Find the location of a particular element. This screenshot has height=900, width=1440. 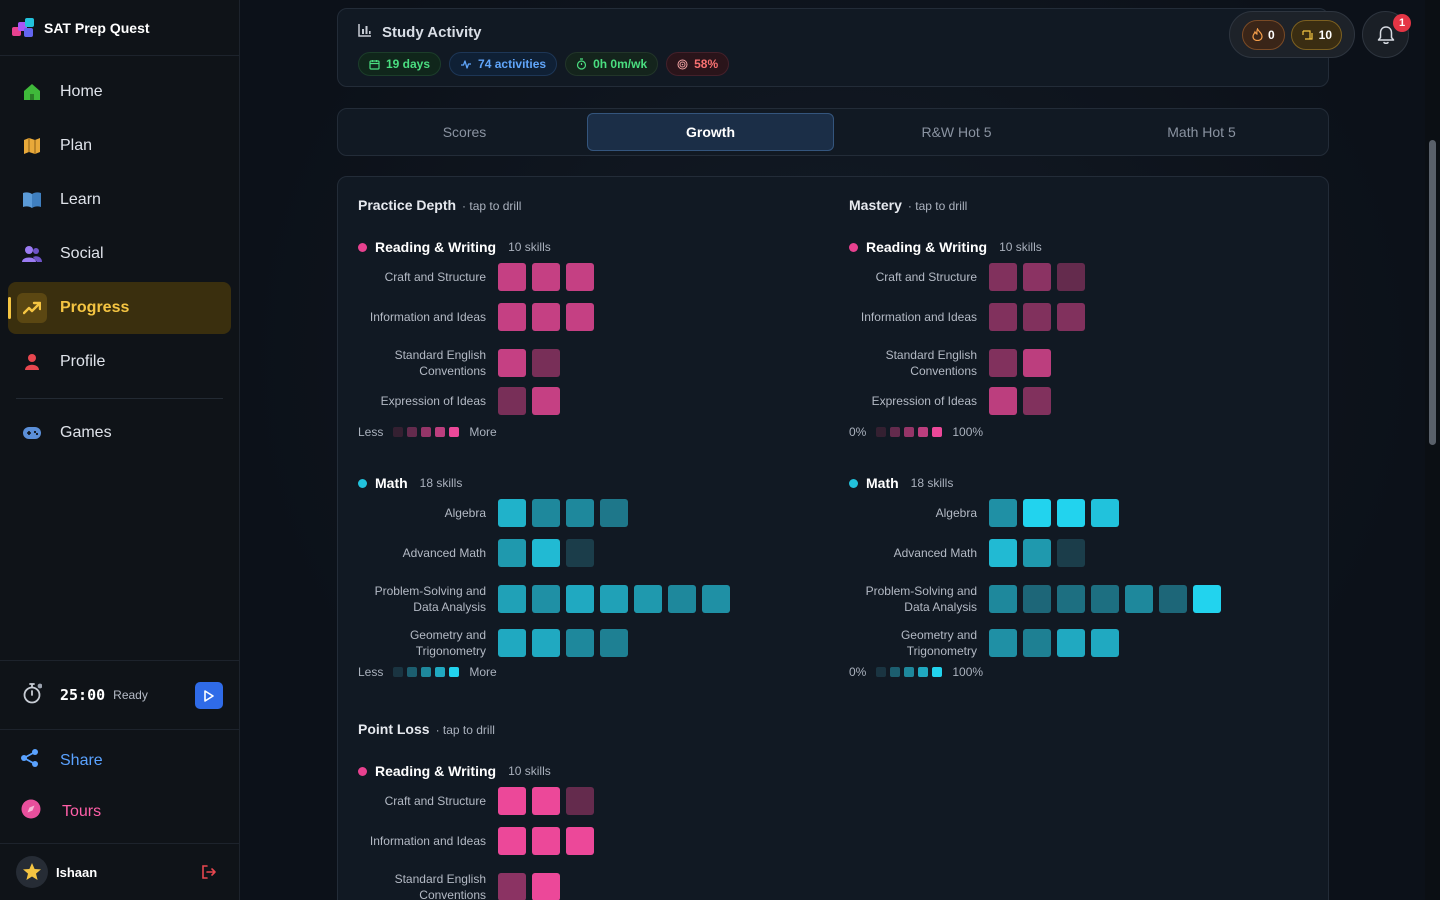

logout-button is located at coordinates (209, 874).